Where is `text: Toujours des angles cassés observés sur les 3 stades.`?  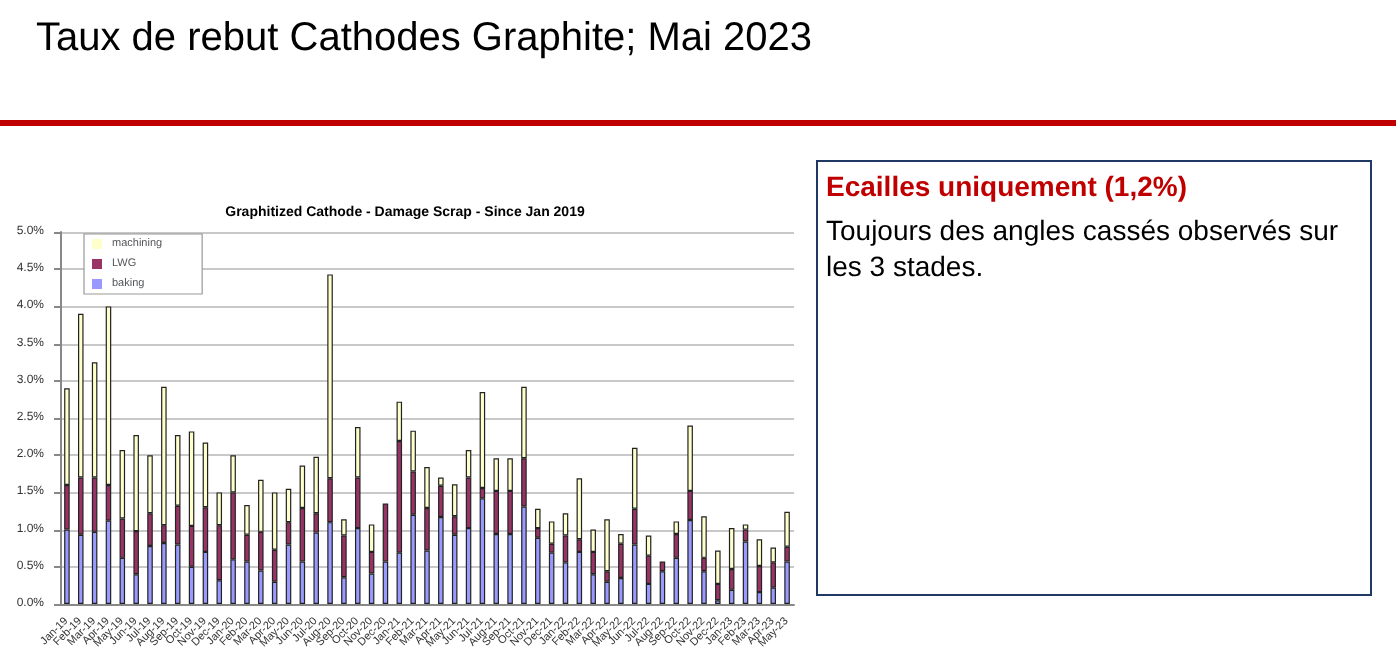 text: Toujours des angles cassés observés sur les 3 stades. is located at coordinates (1083, 249).